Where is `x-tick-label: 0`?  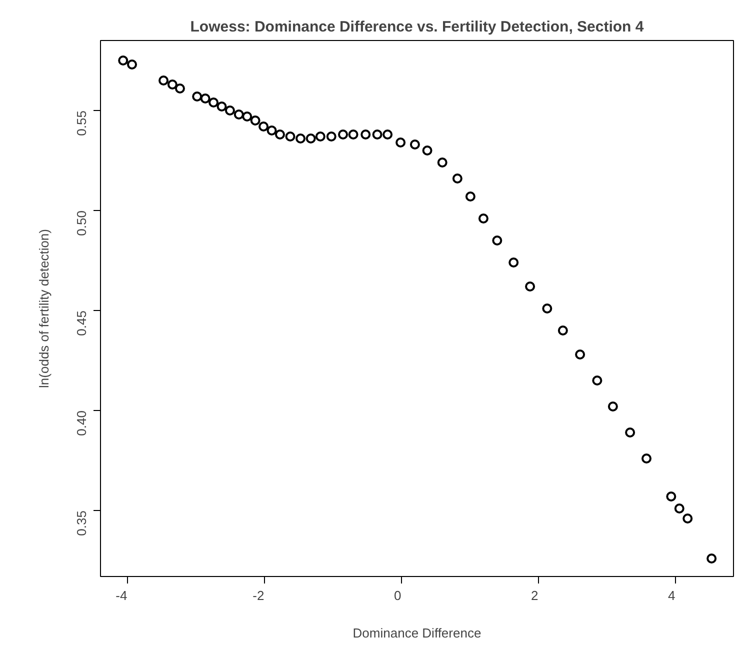
x-tick-label: 0 is located at coordinates (398, 595).